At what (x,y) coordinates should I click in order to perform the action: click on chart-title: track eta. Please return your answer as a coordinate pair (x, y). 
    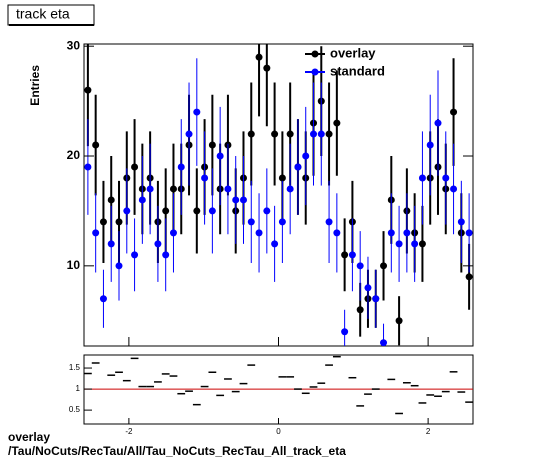
    Looking at the image, I should click on (43, 14).